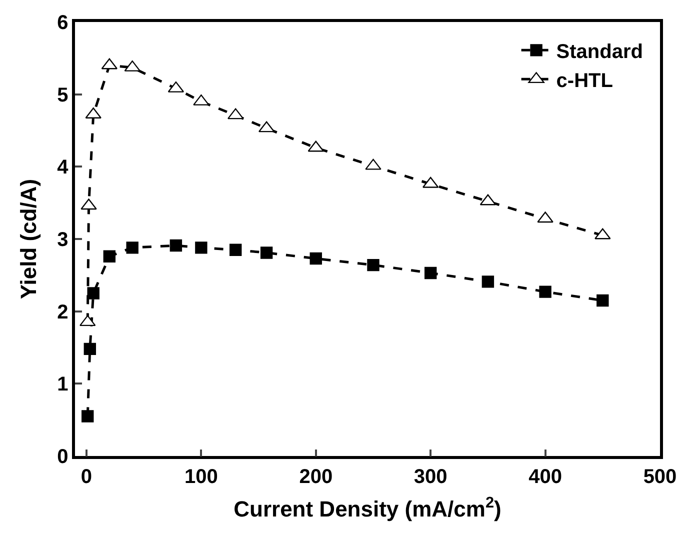 The height and width of the screenshot is (536, 690). I want to click on y-tick-label: 0, so click(62, 457).